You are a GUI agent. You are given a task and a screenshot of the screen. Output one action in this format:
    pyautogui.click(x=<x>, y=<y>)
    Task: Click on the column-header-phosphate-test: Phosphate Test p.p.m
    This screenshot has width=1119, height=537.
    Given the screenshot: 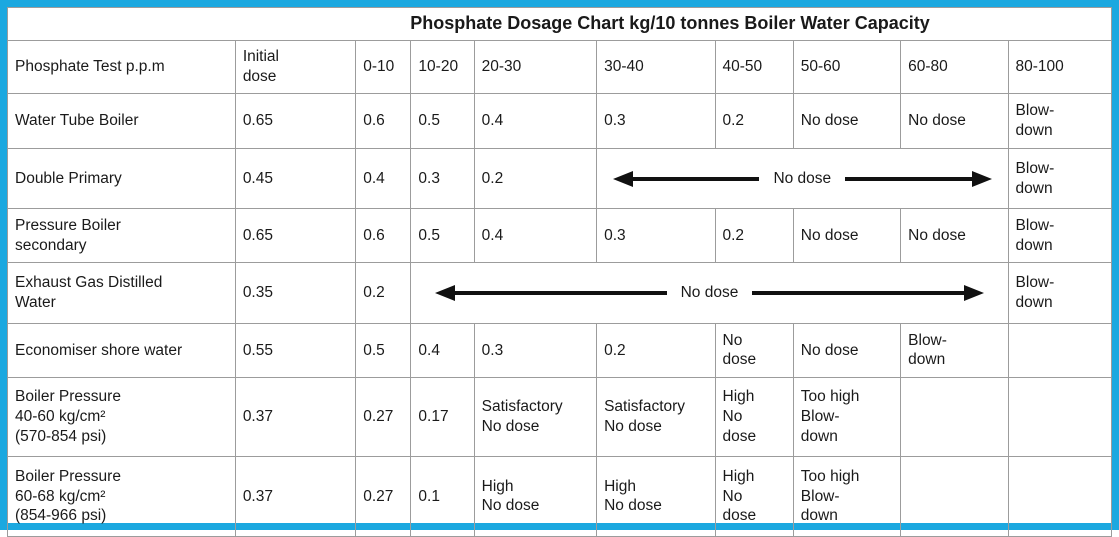 What is the action you would take?
    pyautogui.click(x=121, y=67)
    